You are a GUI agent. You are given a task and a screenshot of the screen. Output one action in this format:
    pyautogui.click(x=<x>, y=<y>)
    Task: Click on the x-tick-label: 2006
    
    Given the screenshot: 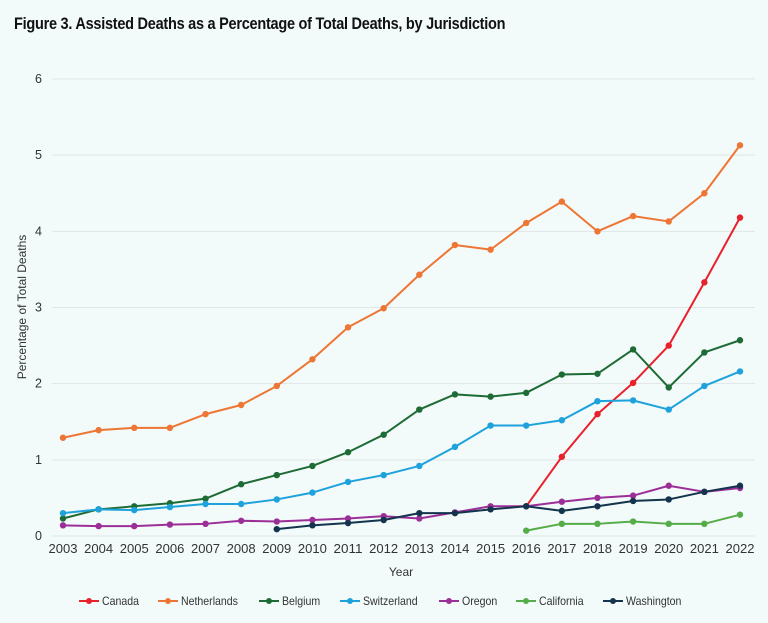 What is the action you would take?
    pyautogui.click(x=169, y=549)
    